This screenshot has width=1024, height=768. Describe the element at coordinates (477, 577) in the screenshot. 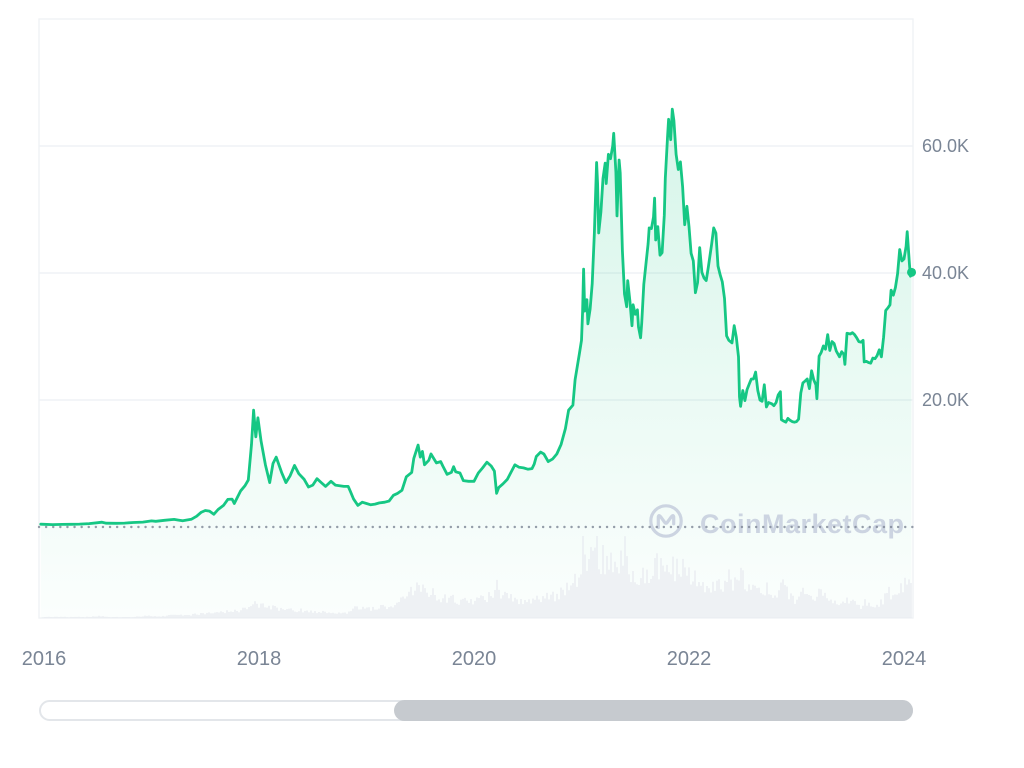

I see `volume-bars` at that location.